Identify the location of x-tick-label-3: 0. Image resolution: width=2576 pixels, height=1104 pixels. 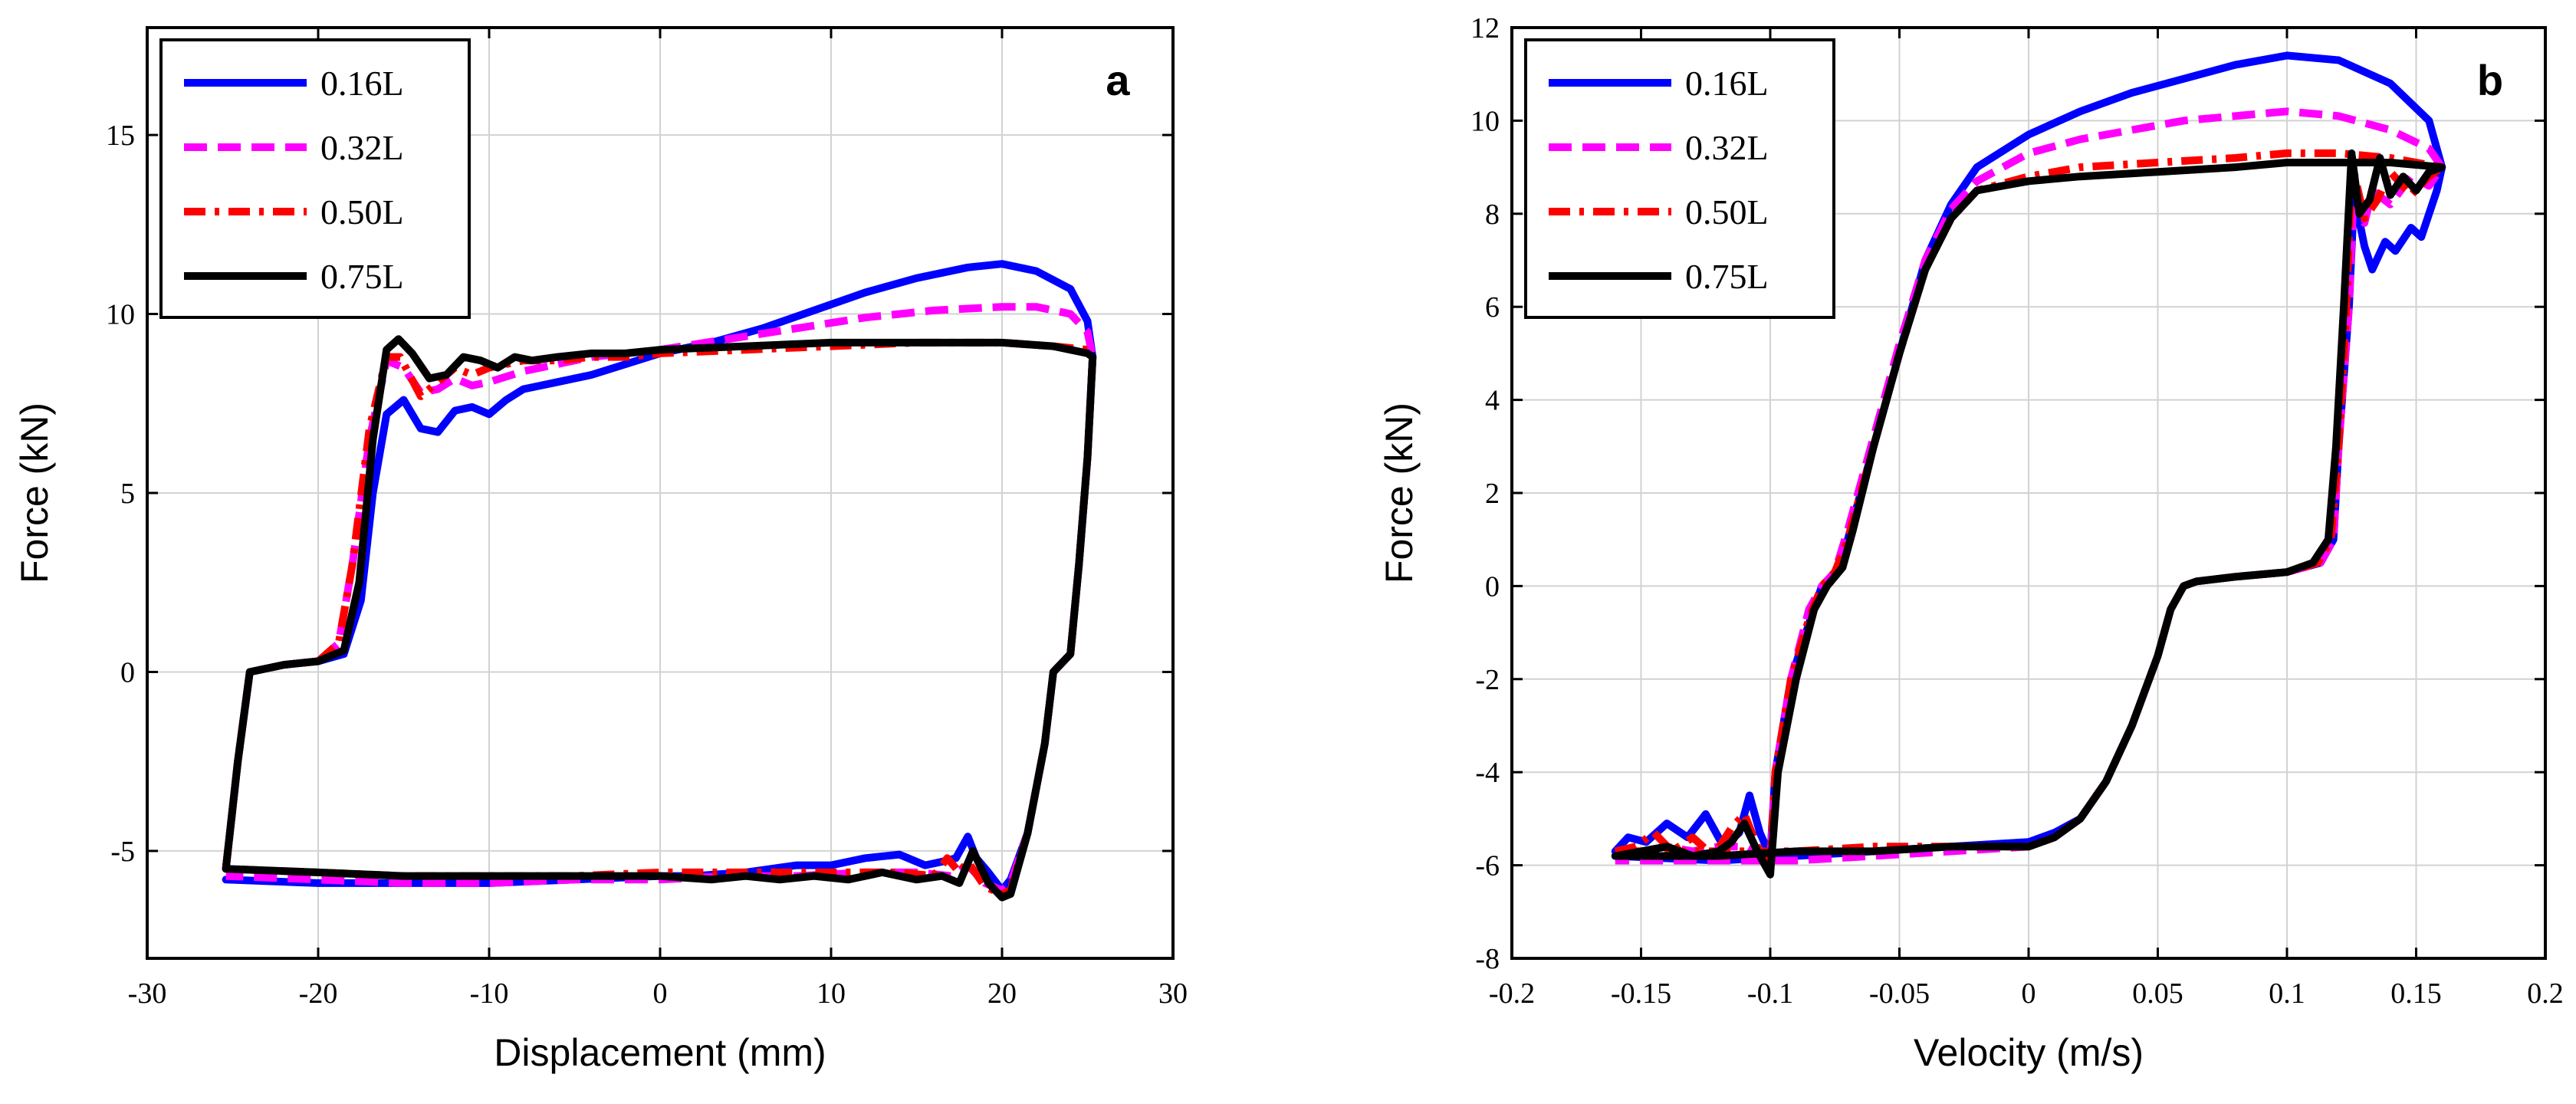
(660, 994).